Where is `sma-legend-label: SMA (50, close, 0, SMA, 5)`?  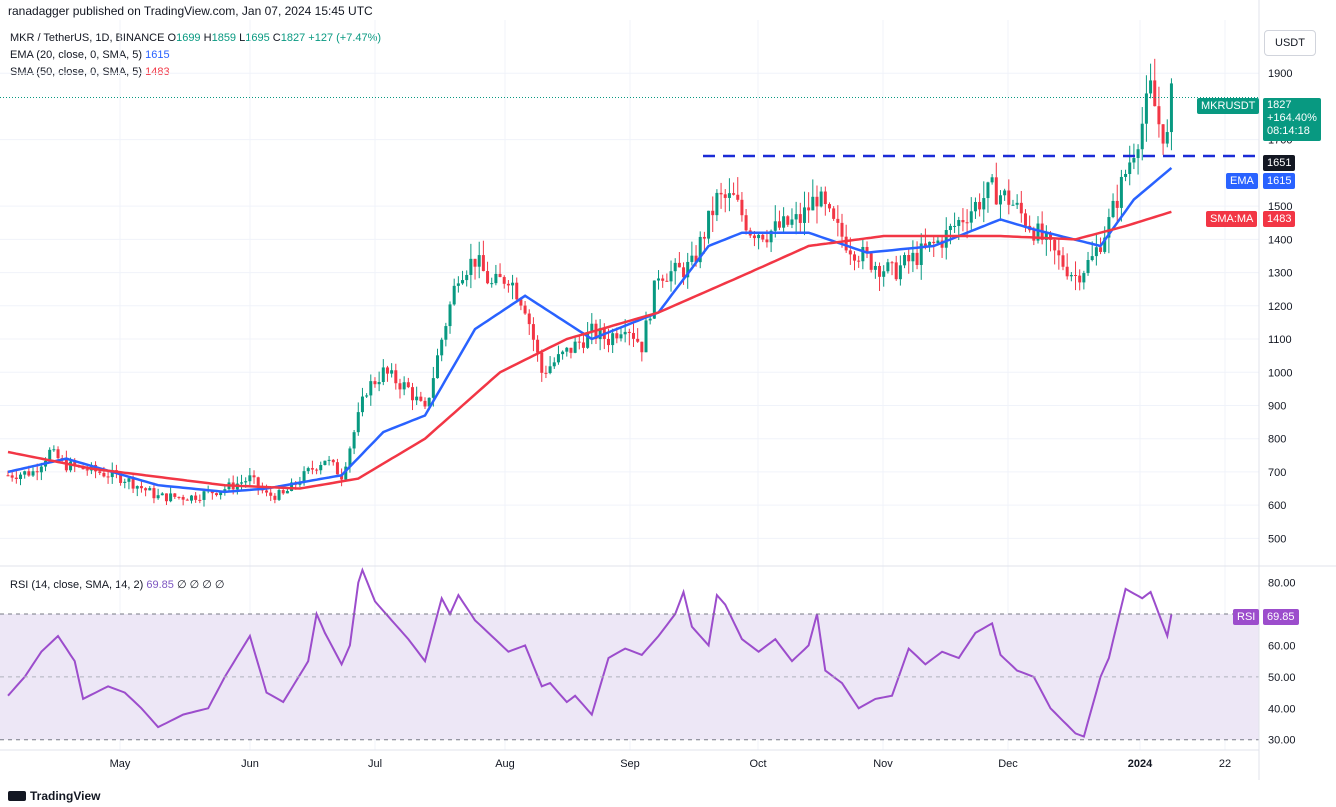 sma-legend-label: SMA (50, close, 0, SMA, 5) is located at coordinates (76, 72).